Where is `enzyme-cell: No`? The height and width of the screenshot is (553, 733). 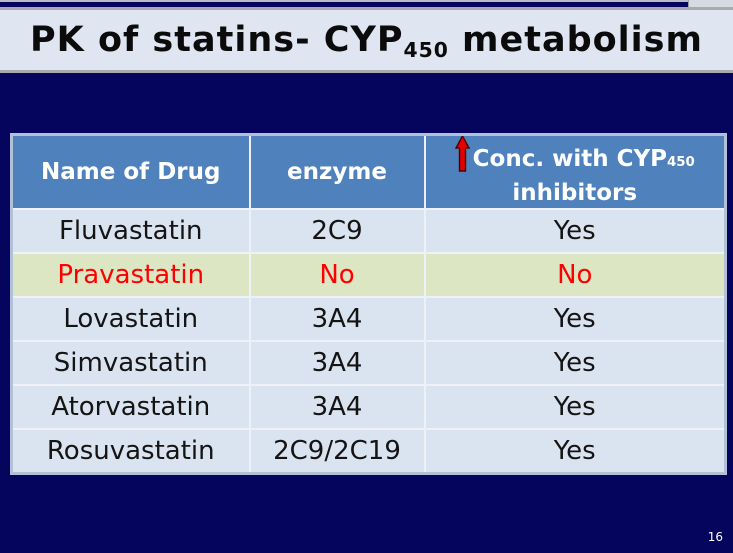 enzyme-cell: No is located at coordinates (337, 274).